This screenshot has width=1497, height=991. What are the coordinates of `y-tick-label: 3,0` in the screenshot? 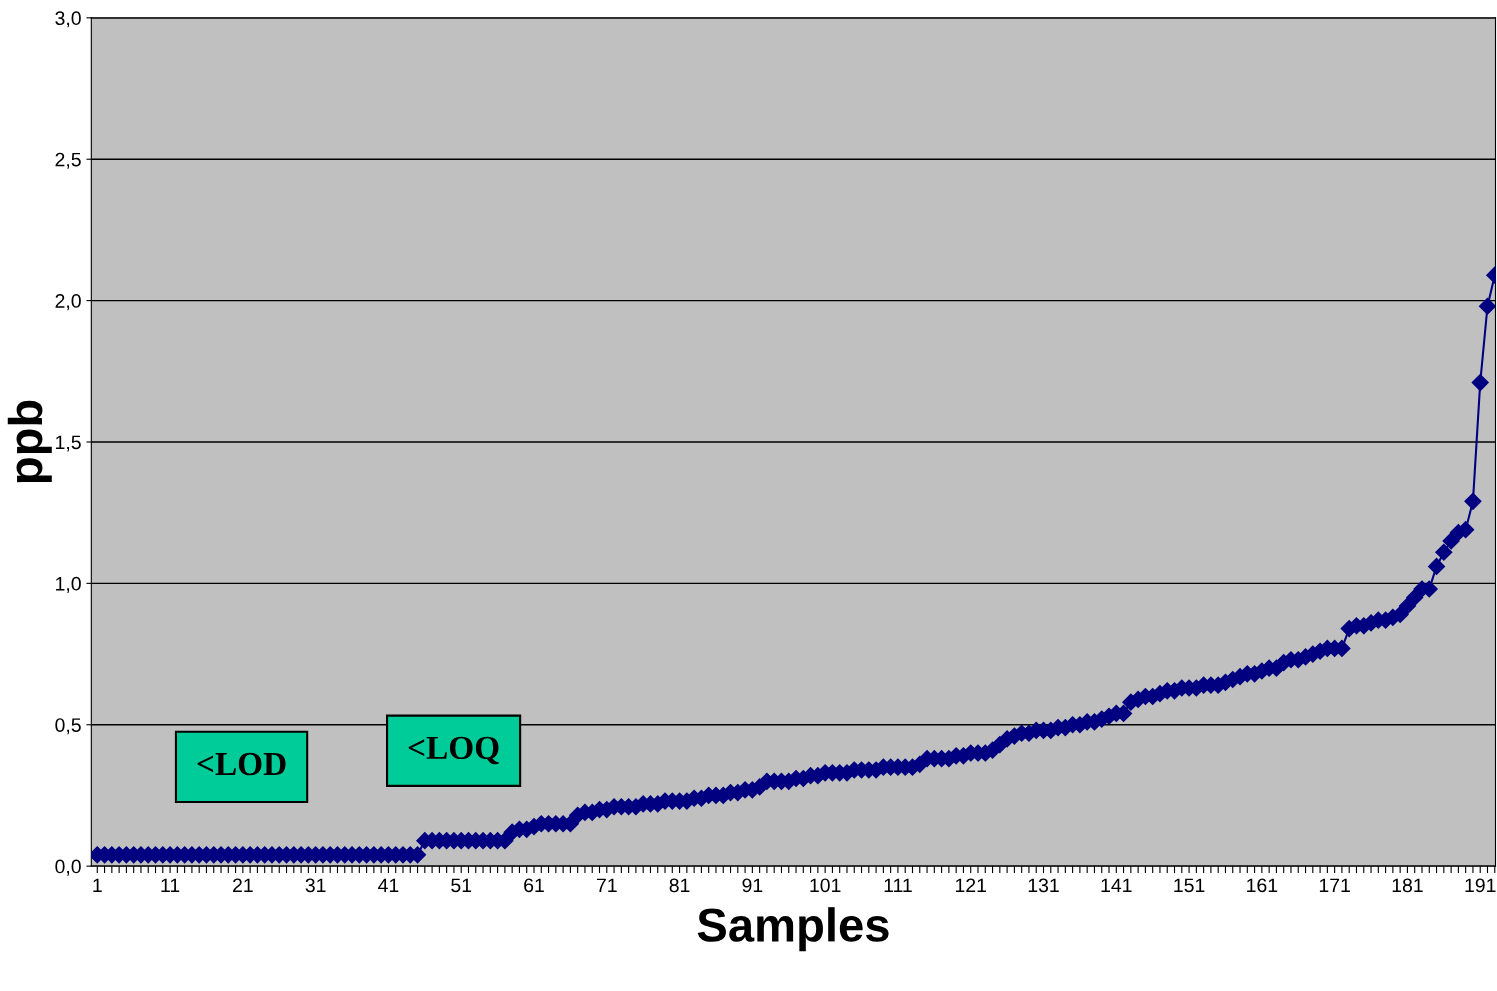 It's located at (68, 19).